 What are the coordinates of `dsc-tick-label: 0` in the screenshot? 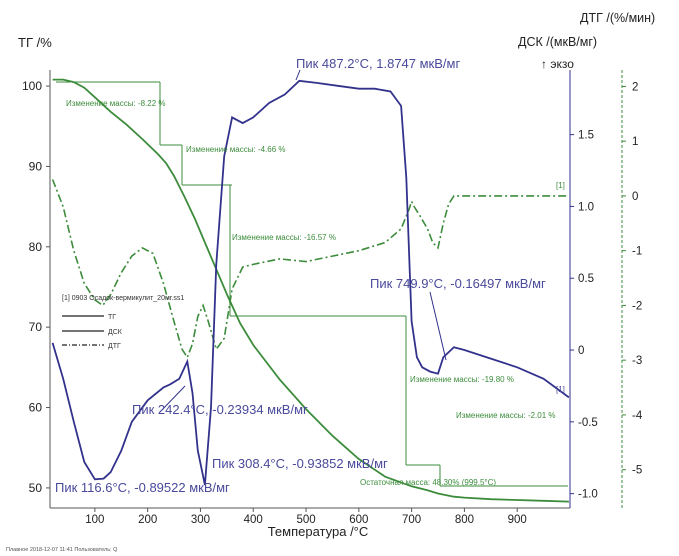 It's located at (581, 351).